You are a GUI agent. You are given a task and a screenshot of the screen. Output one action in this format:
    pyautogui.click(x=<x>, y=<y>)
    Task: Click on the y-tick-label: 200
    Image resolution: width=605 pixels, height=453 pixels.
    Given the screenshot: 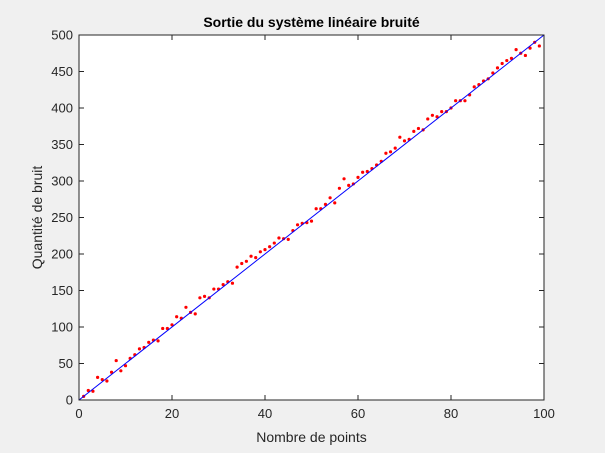 What is the action you would take?
    pyautogui.click(x=62, y=254)
    